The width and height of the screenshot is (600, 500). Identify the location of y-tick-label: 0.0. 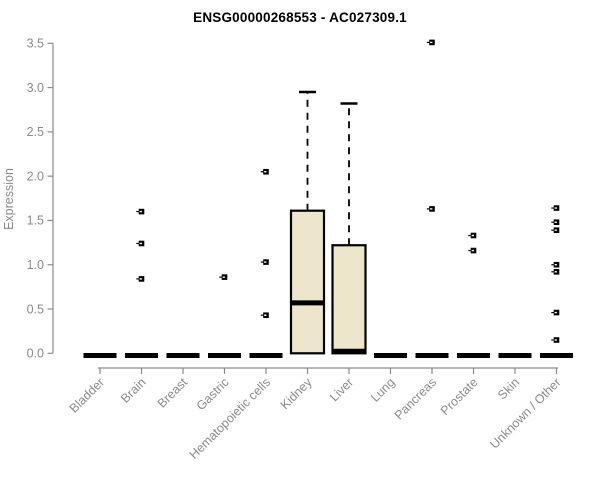
(35, 354).